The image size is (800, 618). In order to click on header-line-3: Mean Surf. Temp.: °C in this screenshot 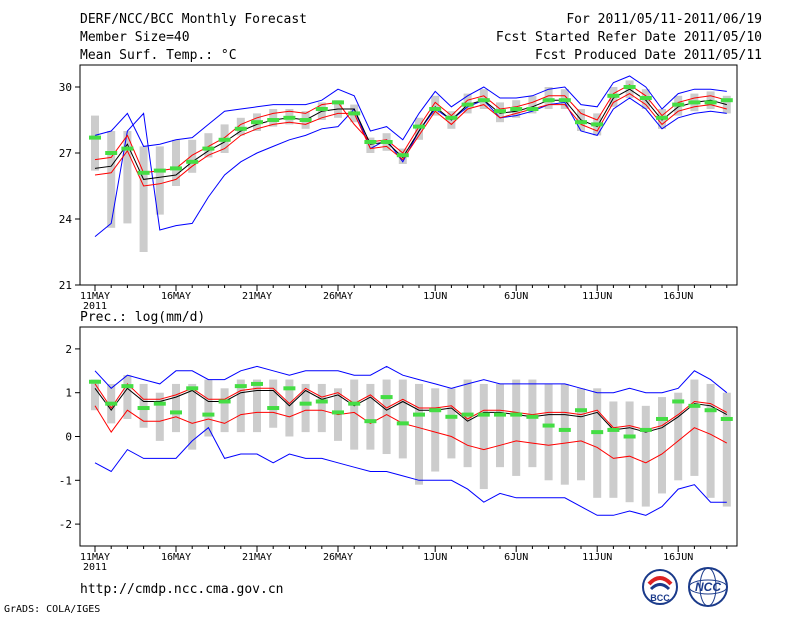, I will do `click(158, 55)`.